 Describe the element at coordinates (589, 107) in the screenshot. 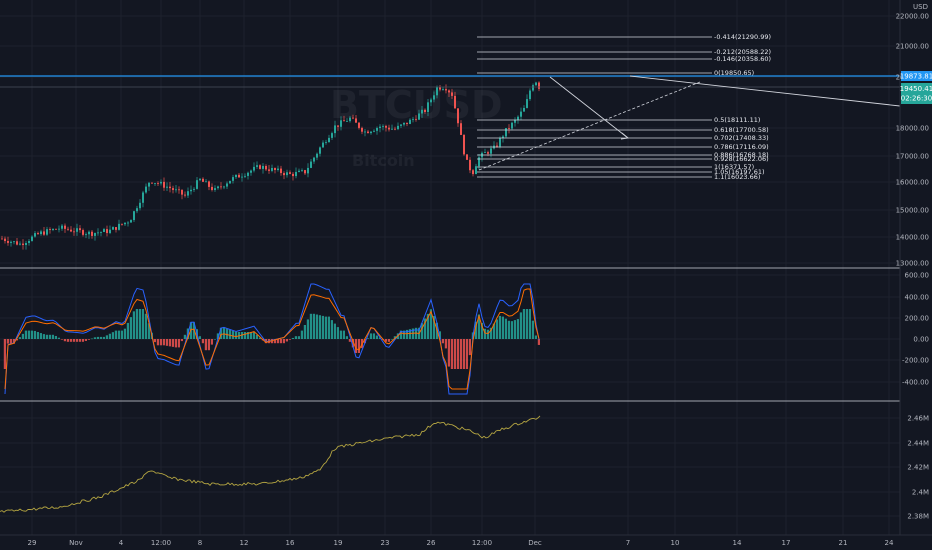

I see `projection-arrow` at that location.